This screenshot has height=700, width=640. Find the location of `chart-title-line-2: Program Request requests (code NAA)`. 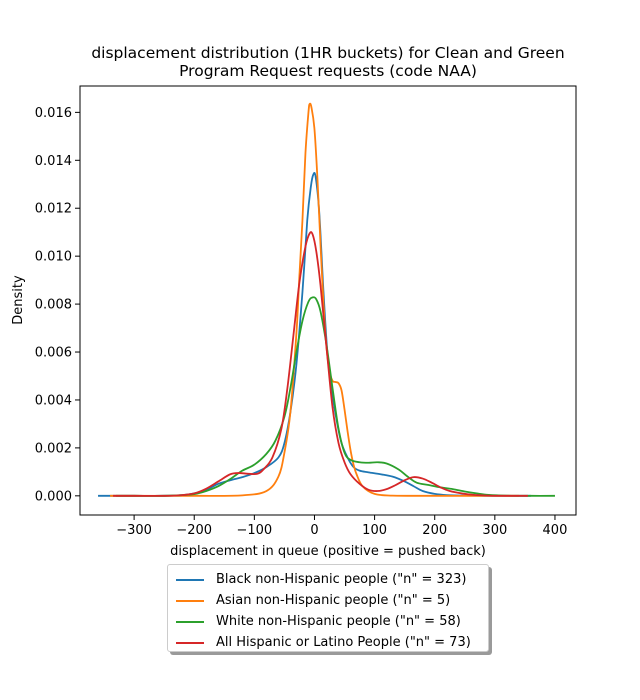

chart-title-line-2: Program Request requests (code NAA) is located at coordinates (328, 71).